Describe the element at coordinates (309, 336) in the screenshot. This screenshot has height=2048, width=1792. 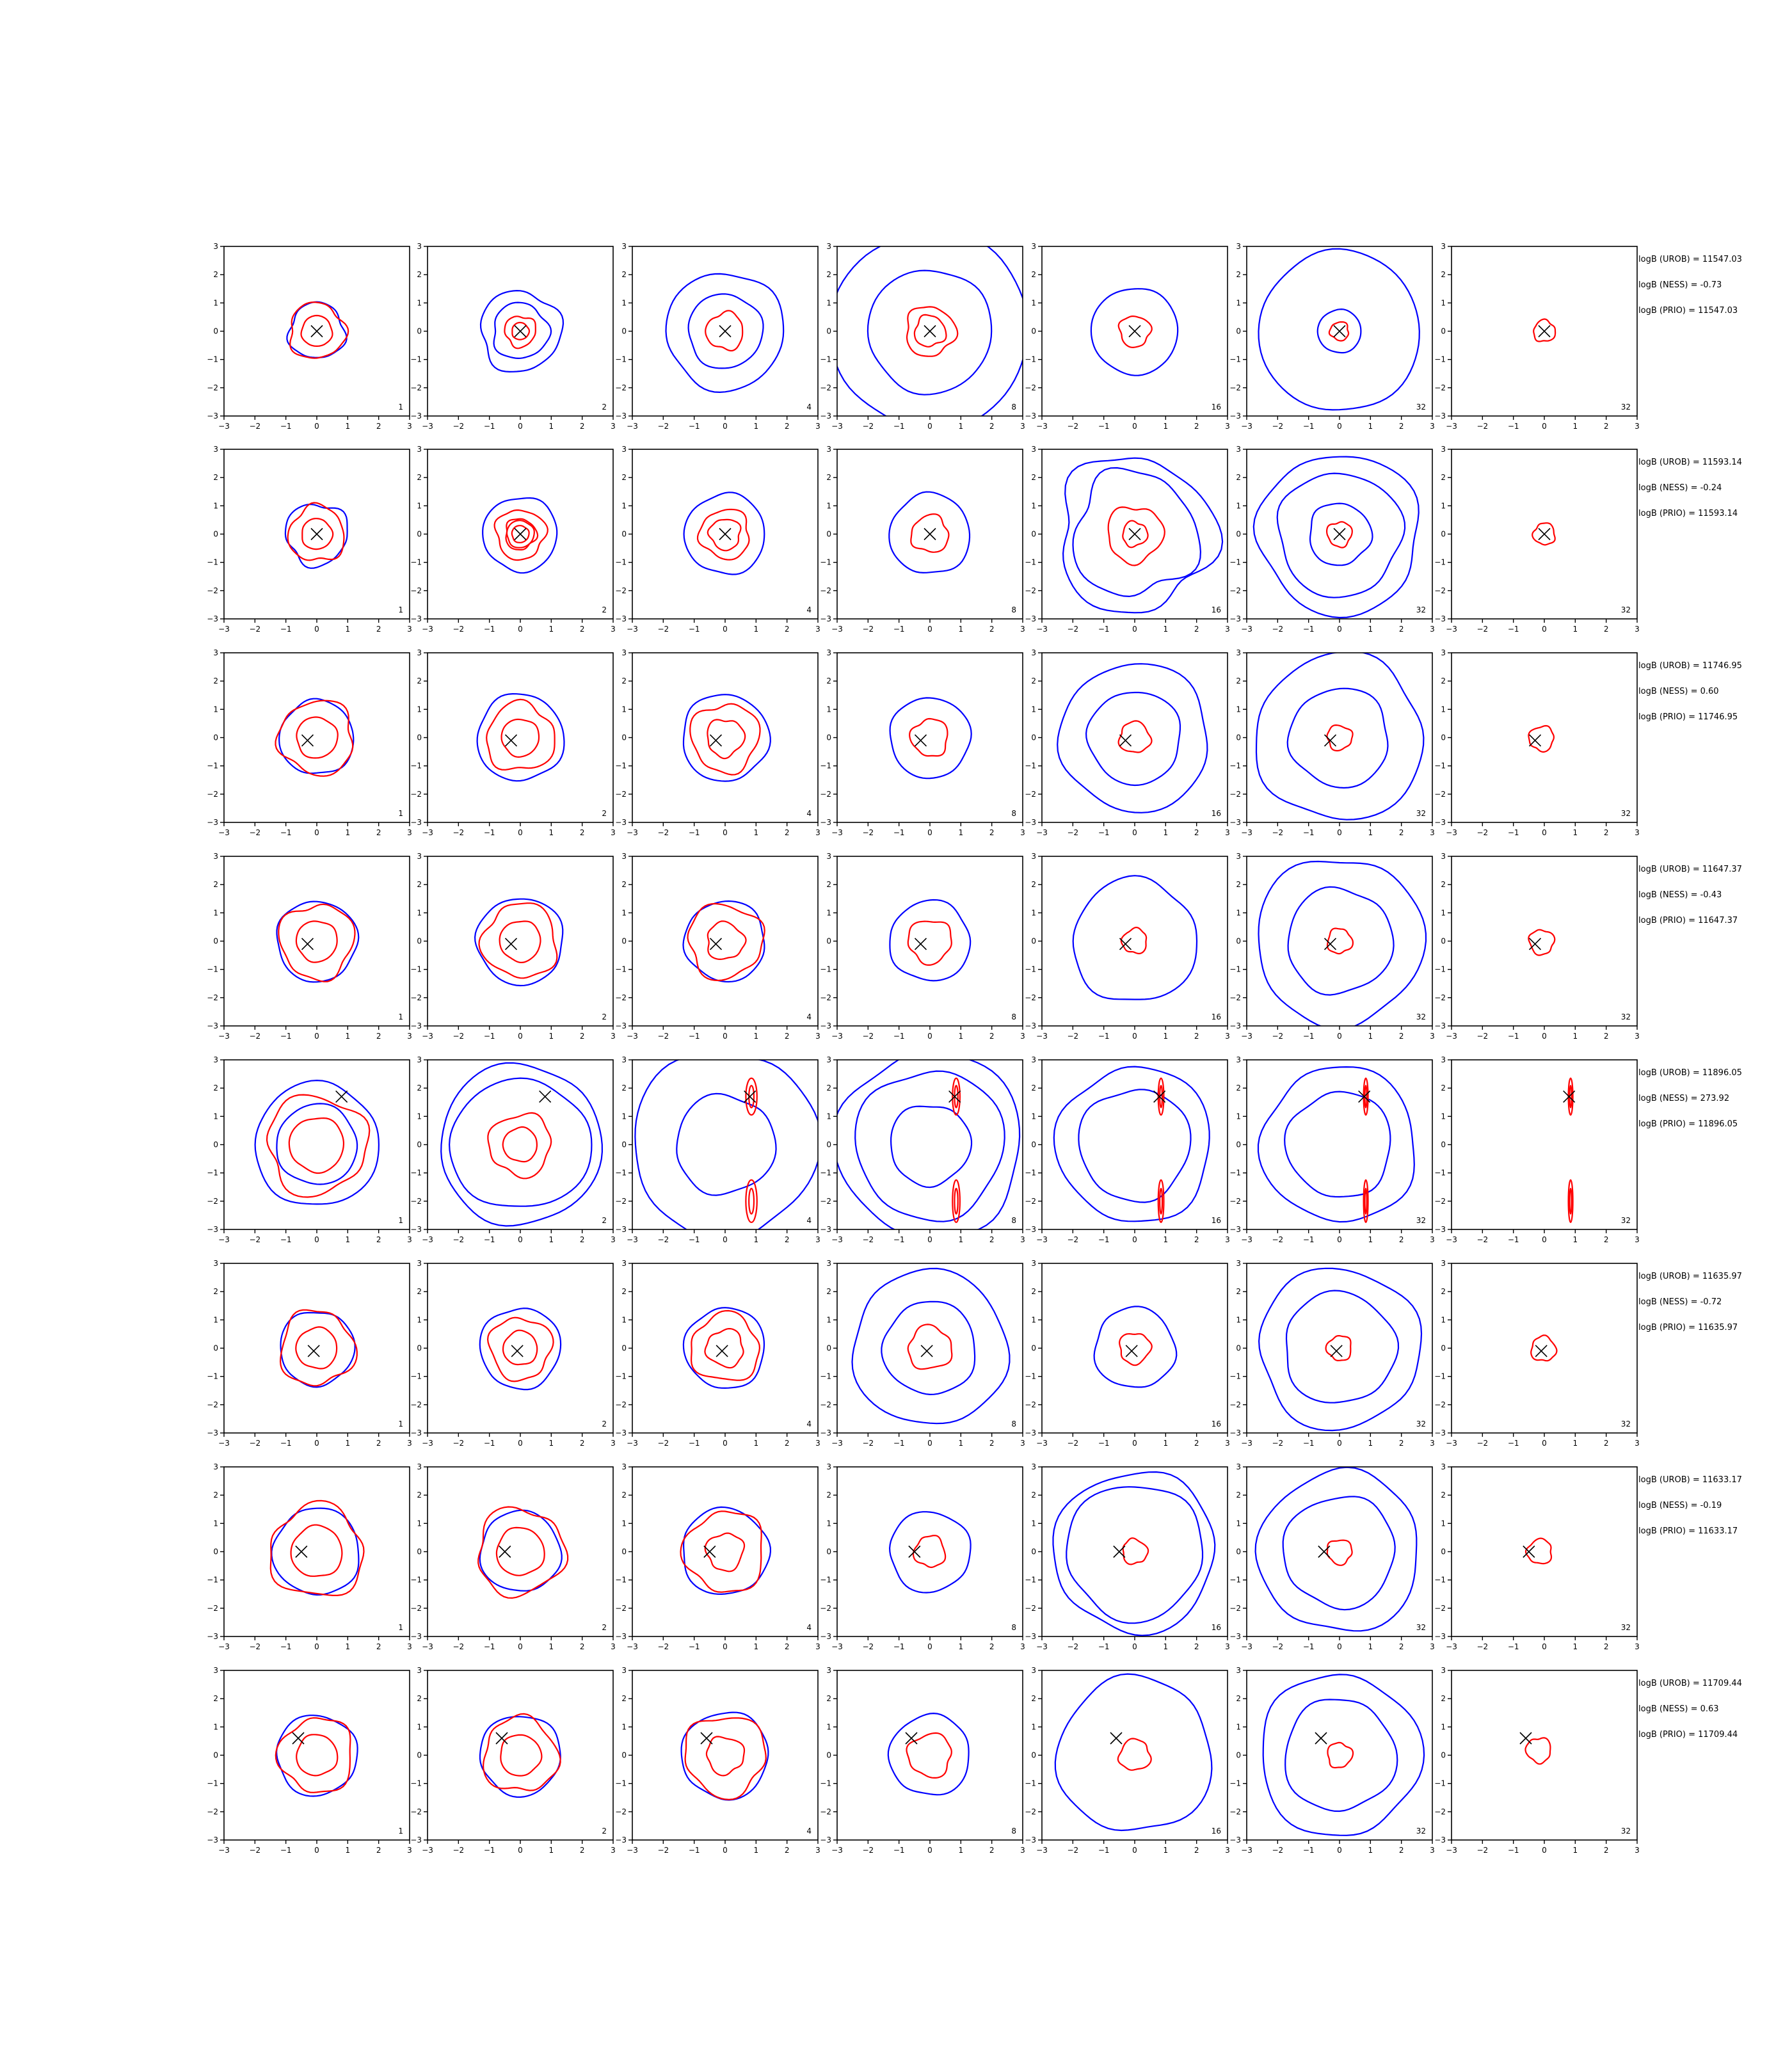
I see `panel-r1-c1: −3−3 −2 −2 −1 −1 0 0 1 1 2 2 3 3 1` at that location.